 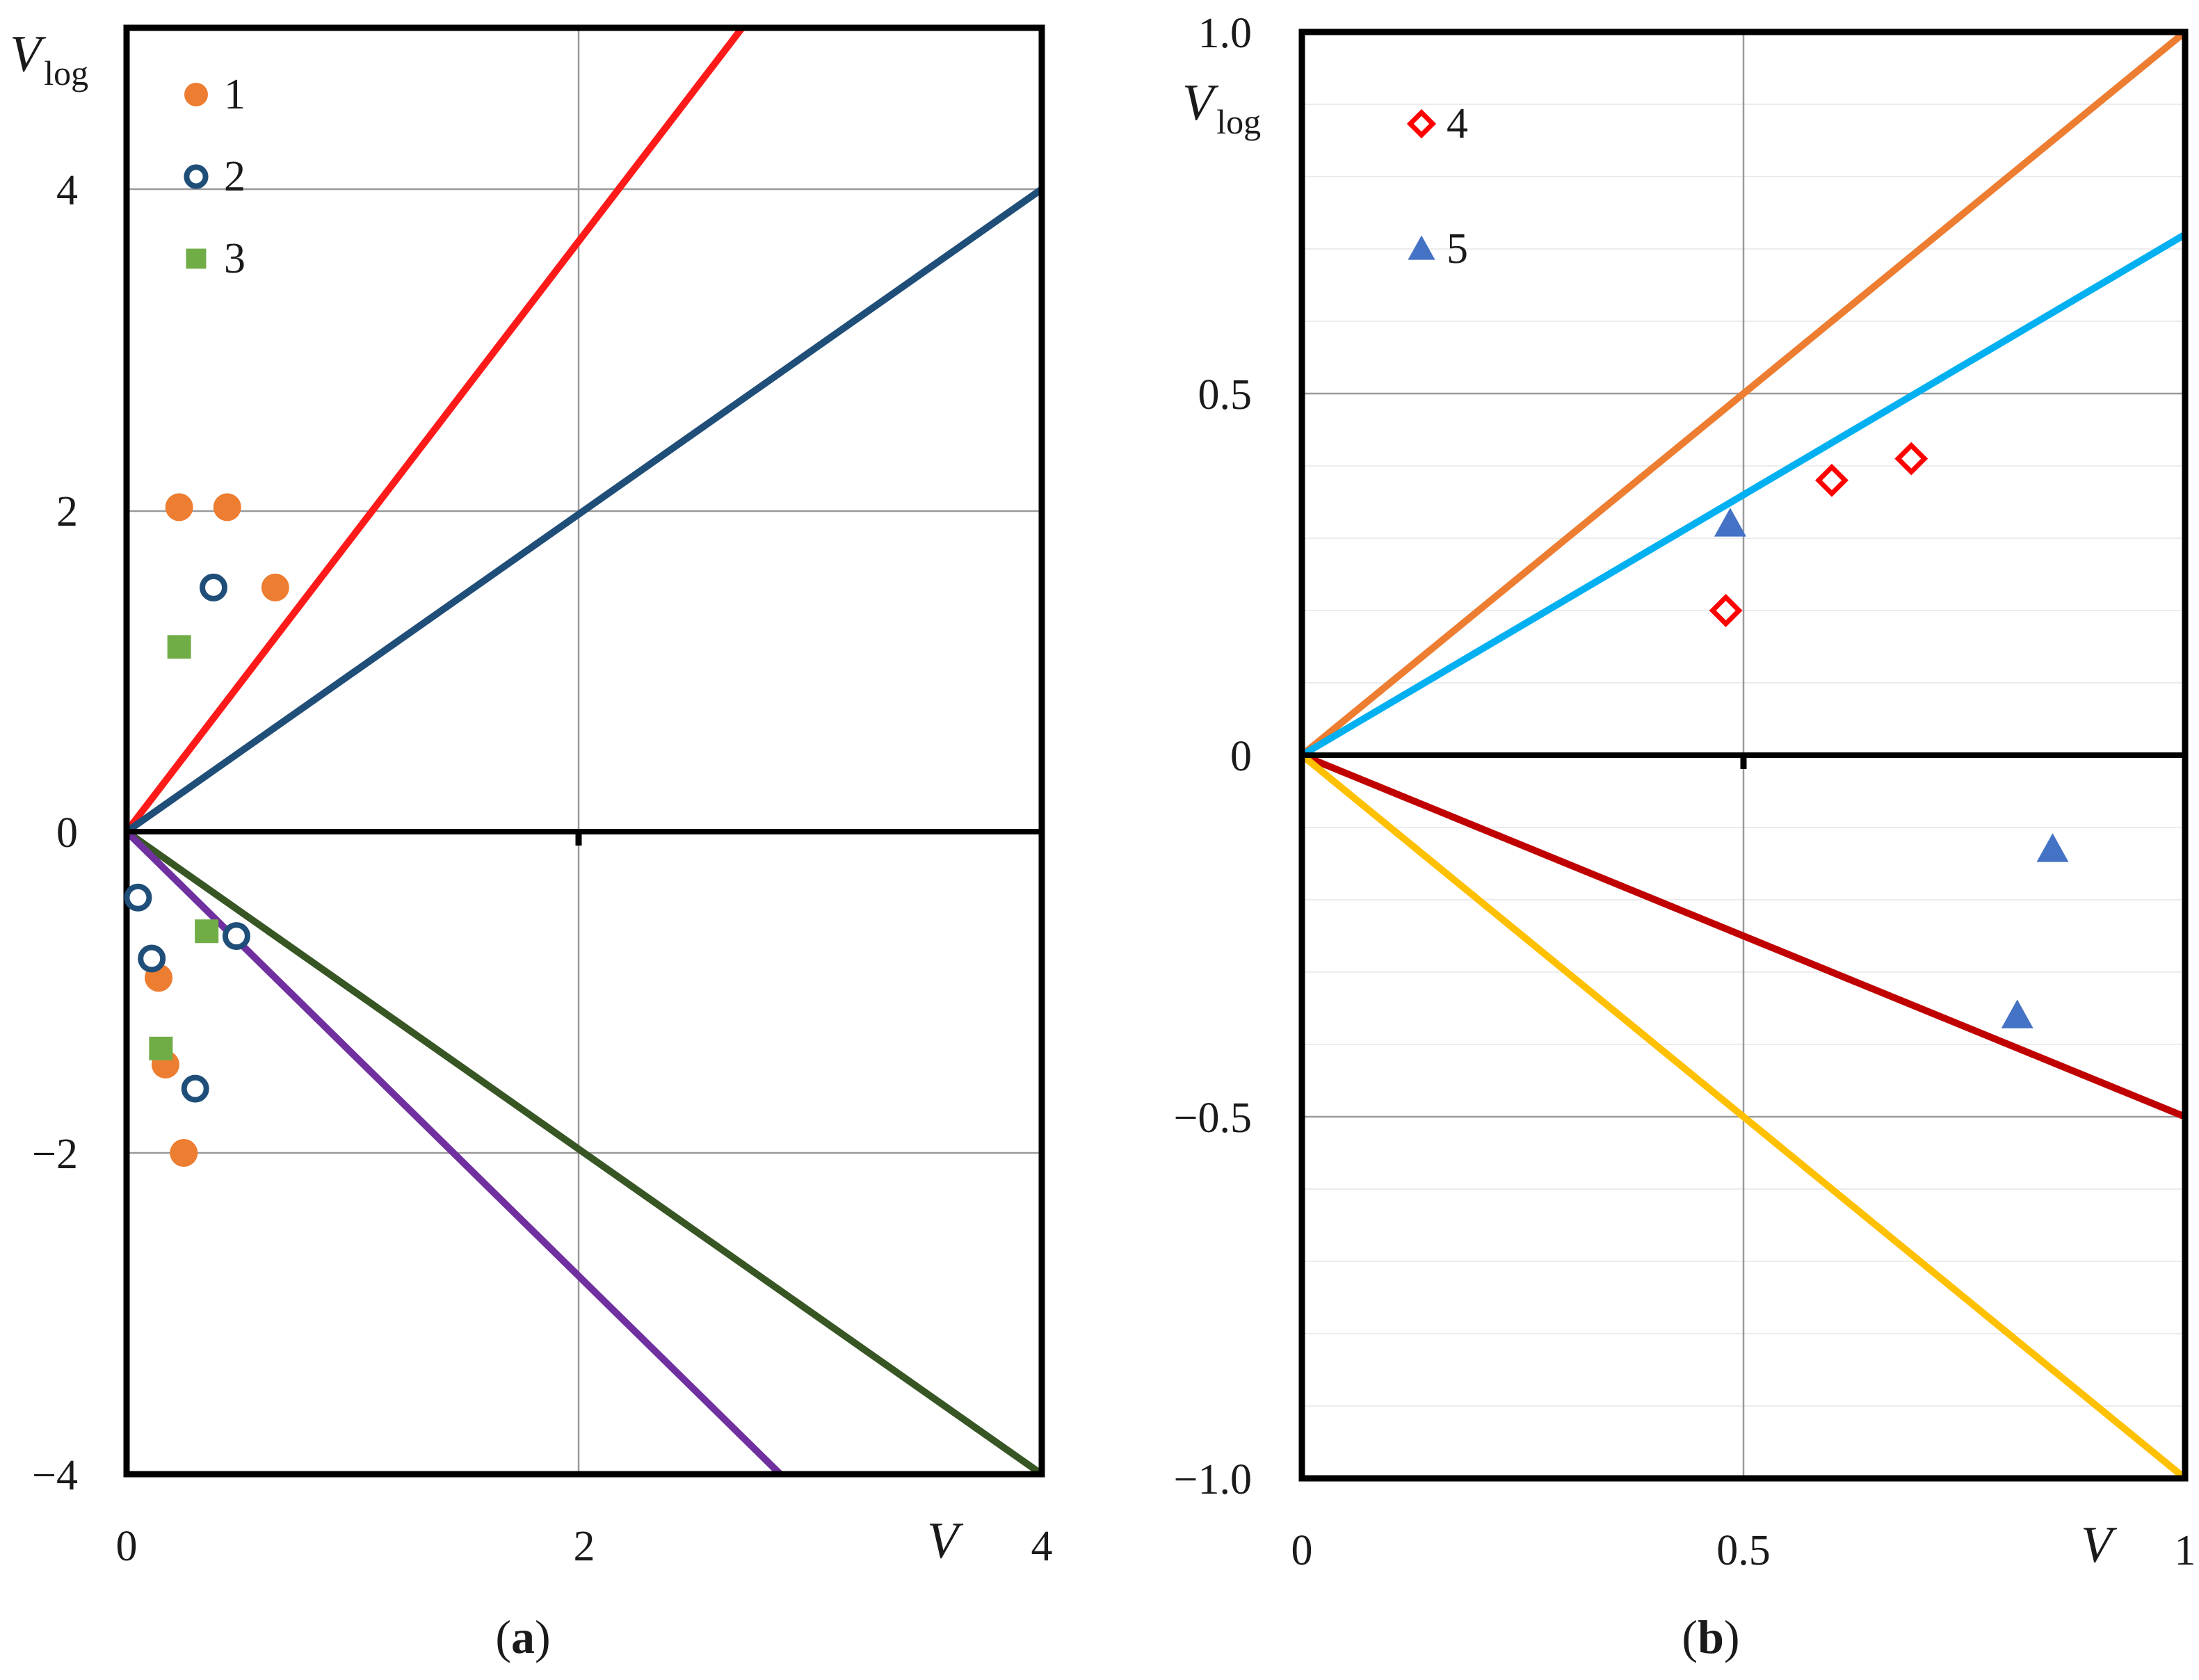 What do you see at coordinates (584, 1546) in the screenshot?
I see `x-tick-label: 2` at bounding box center [584, 1546].